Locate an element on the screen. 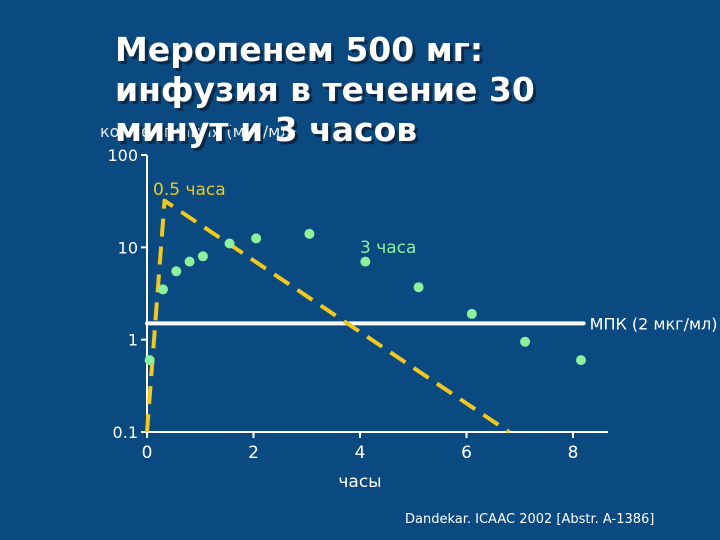 This screenshot has height=540, width=720. series-3h-label: 3 часа is located at coordinates (388, 248).